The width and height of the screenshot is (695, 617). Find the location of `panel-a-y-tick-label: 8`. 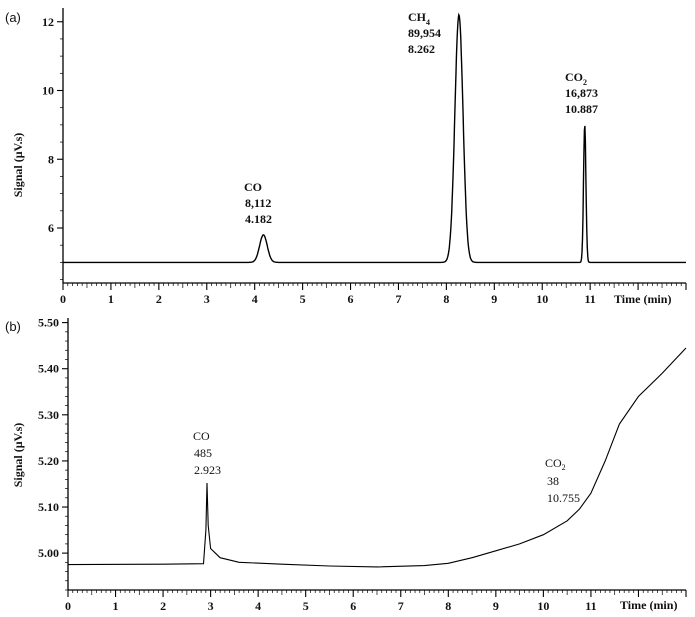

panel-a-y-tick-label: 8 is located at coordinates (51, 159).